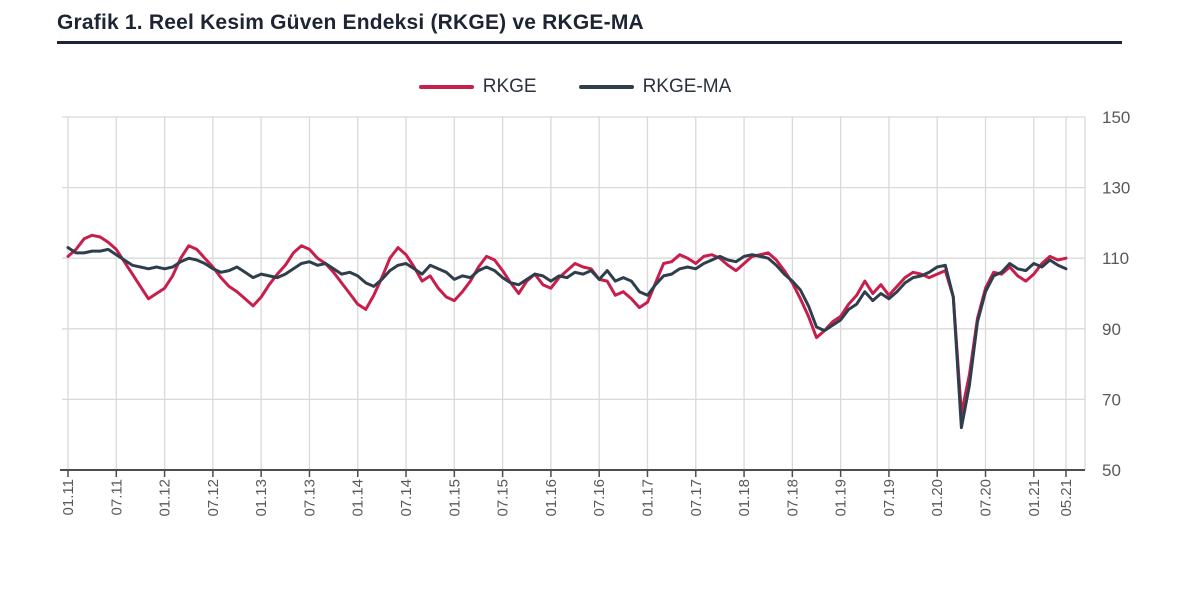  I want to click on x-tick-label: 01.20, so click(937, 498).